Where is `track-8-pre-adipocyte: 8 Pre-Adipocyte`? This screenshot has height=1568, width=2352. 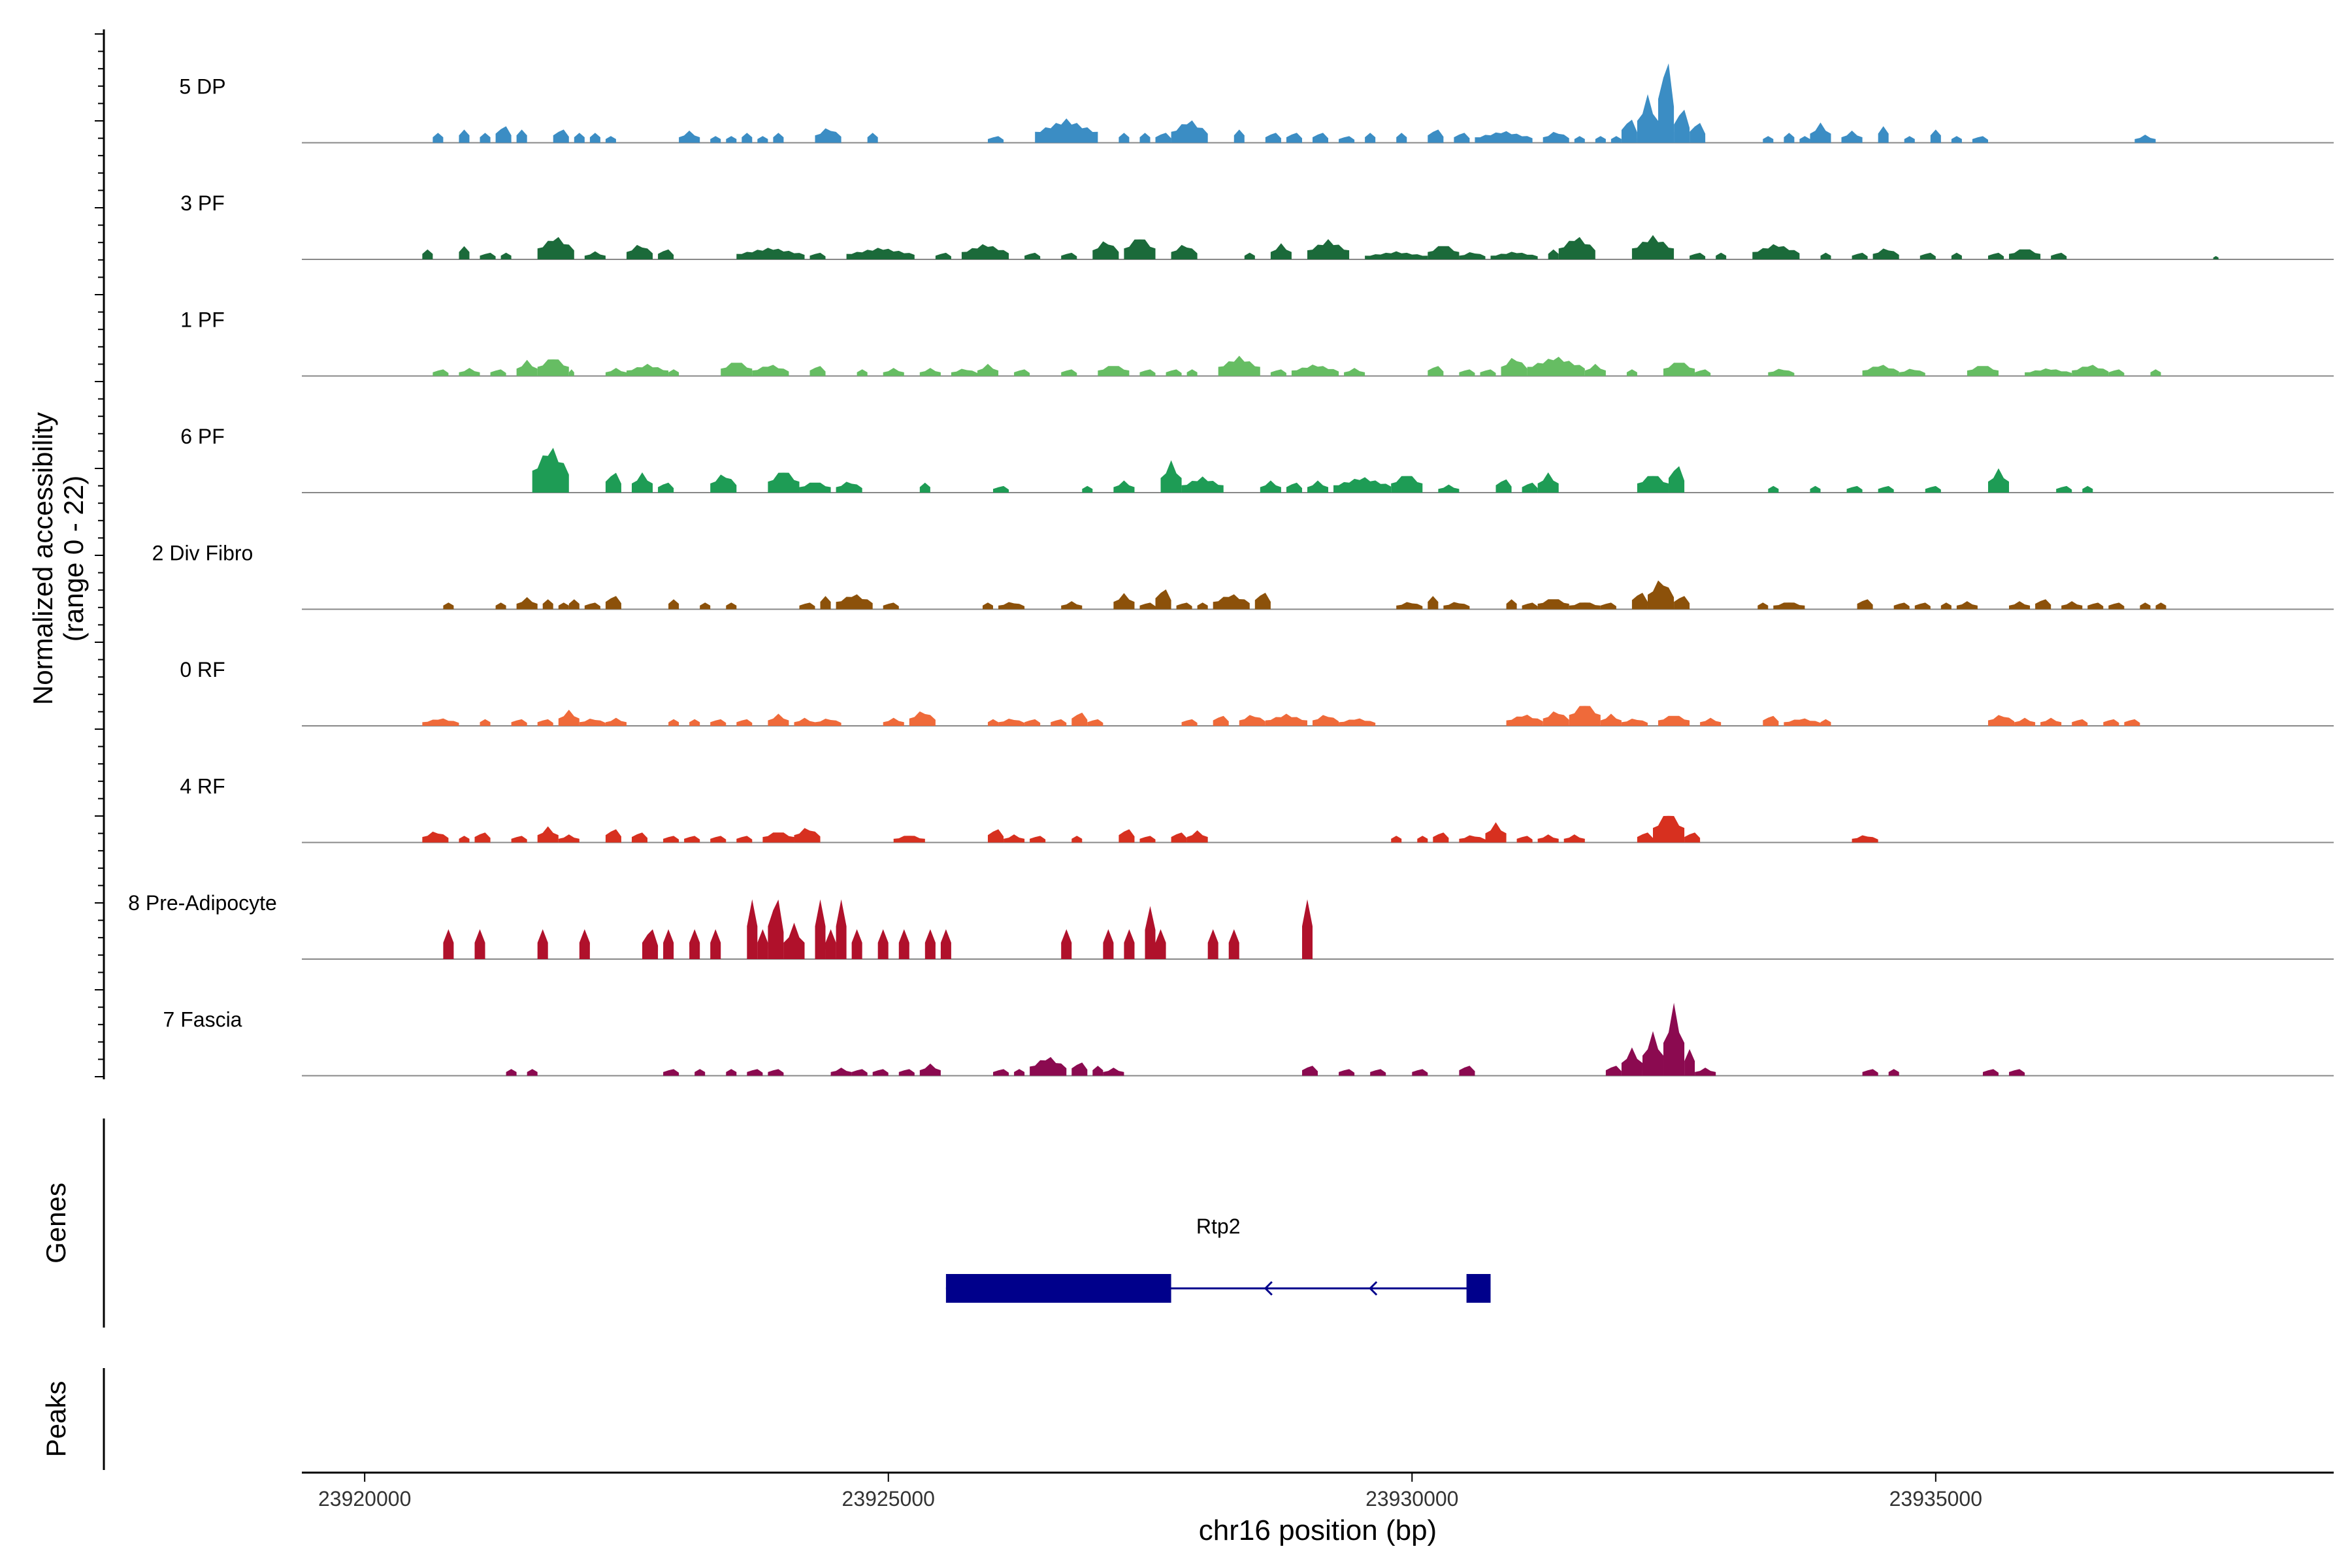 track-8-pre-adipocyte: 8 Pre-Adipocyte is located at coordinates (1231, 925).